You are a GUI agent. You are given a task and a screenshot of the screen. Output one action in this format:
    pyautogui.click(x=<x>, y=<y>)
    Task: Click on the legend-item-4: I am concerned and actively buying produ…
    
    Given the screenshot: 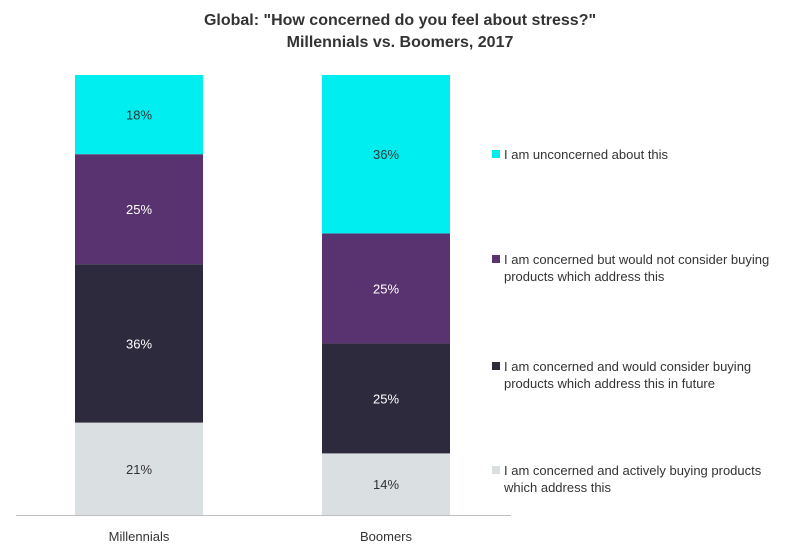 What is the action you would take?
    pyautogui.click(x=644, y=479)
    